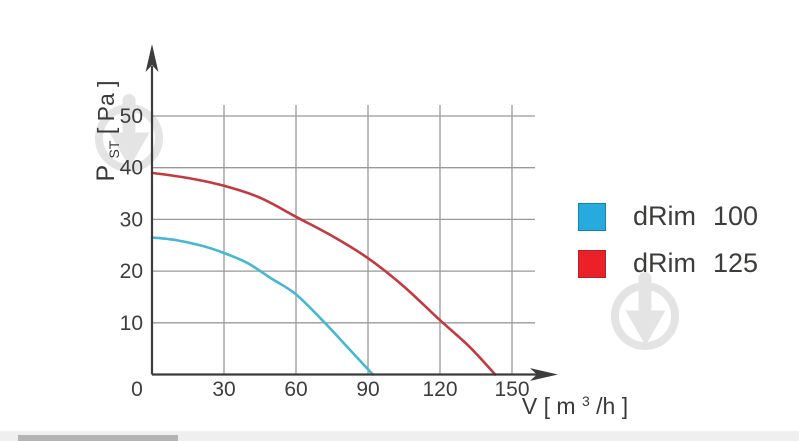 This screenshot has height=441, width=799. Describe the element at coordinates (223, 389) in the screenshot. I see `x-tick-label: 30` at that location.